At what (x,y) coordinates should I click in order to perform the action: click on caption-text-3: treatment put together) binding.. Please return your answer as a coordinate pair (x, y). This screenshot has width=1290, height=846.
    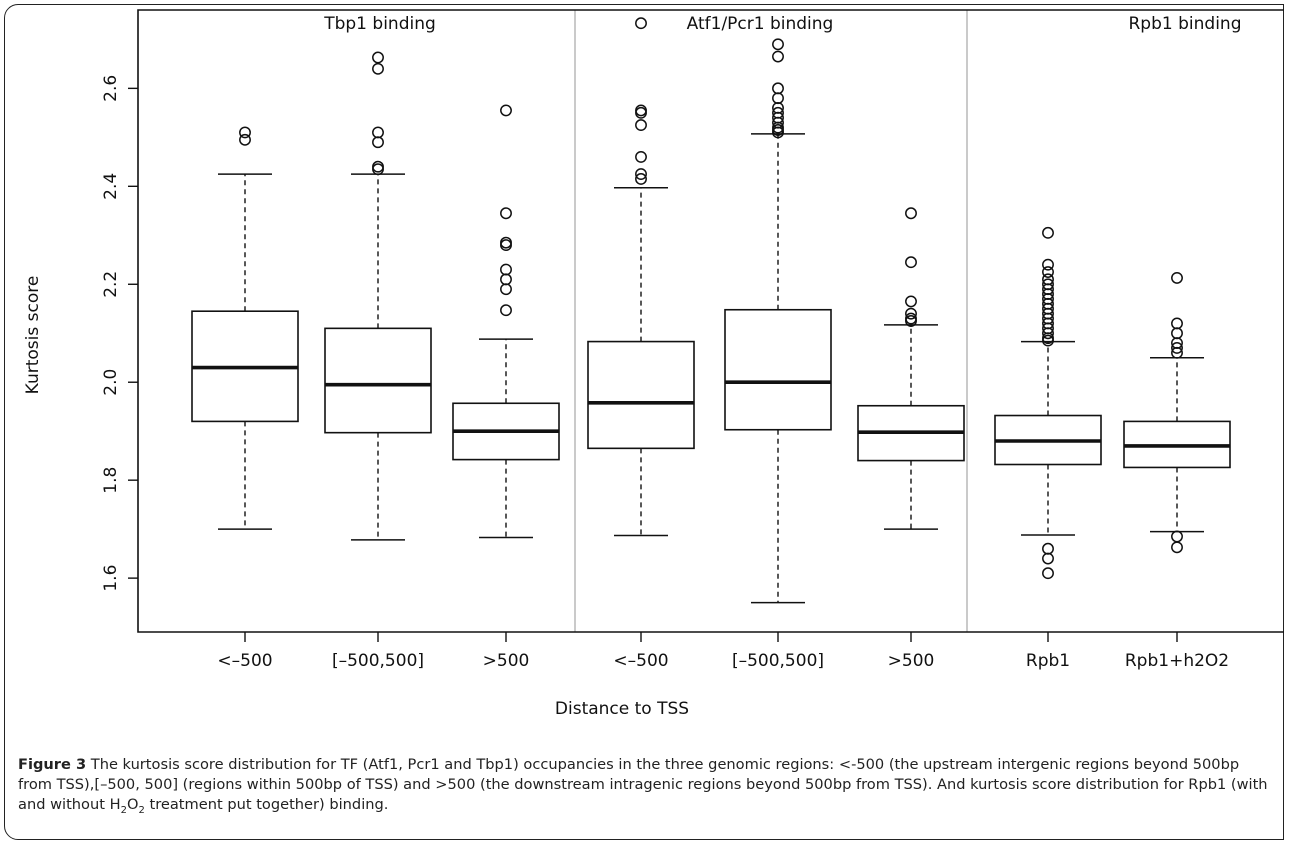
    Looking at the image, I should click on (266, 804).